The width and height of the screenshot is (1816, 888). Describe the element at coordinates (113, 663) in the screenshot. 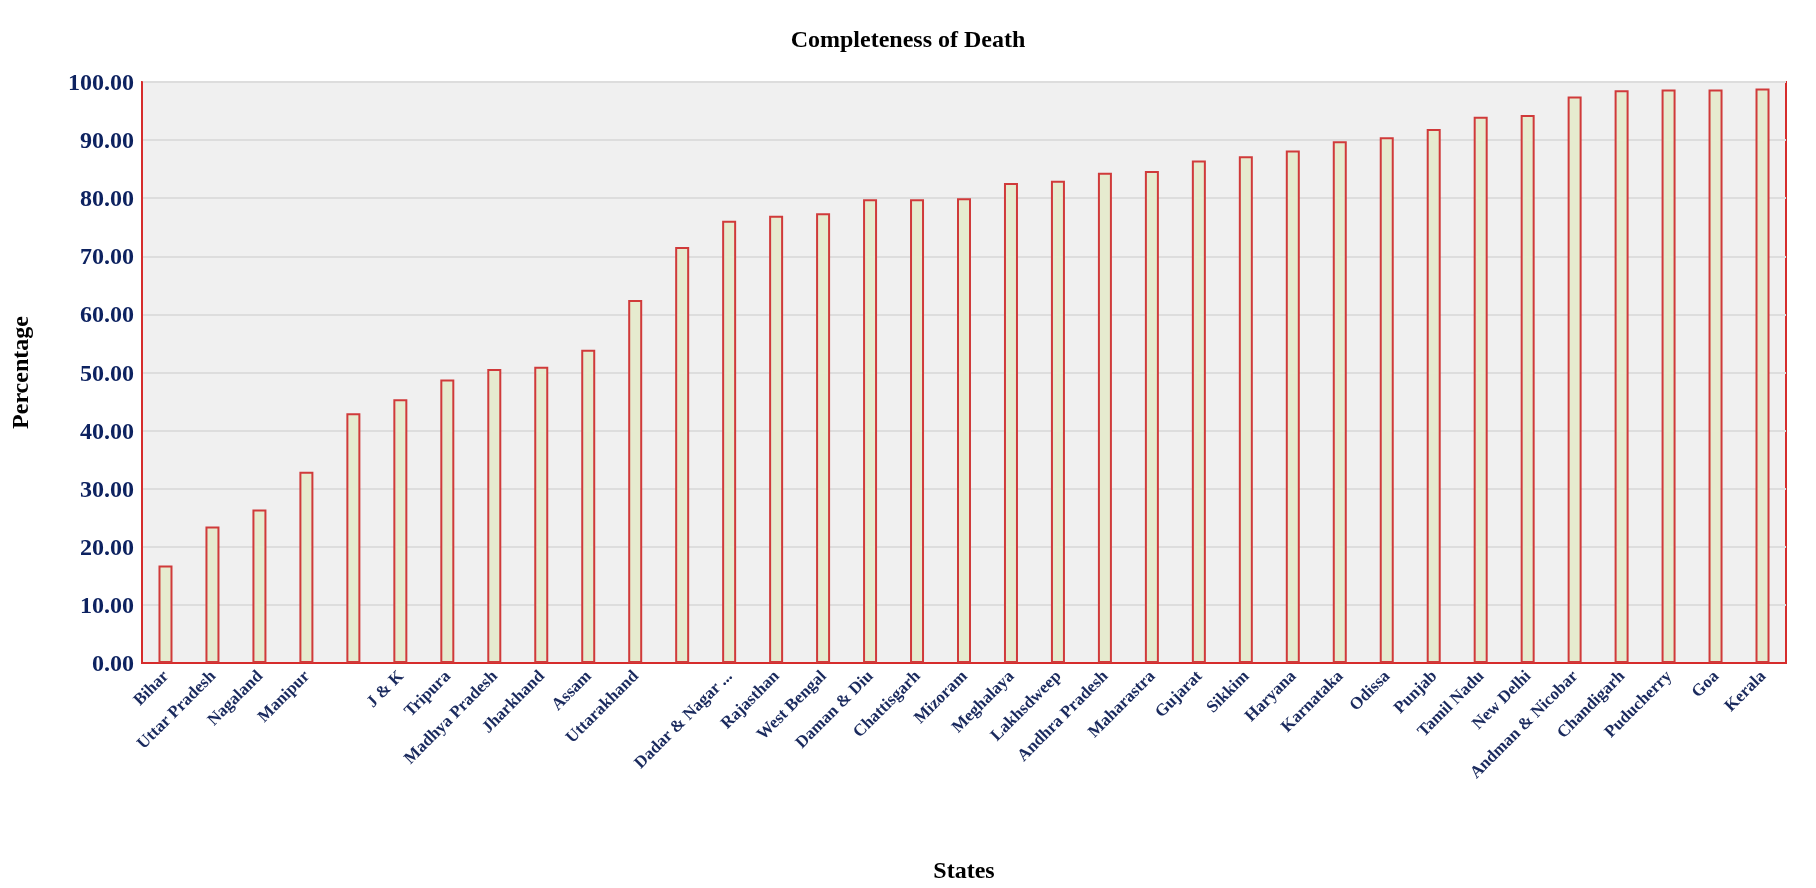

I see `y-tick-label: 0.00` at that location.